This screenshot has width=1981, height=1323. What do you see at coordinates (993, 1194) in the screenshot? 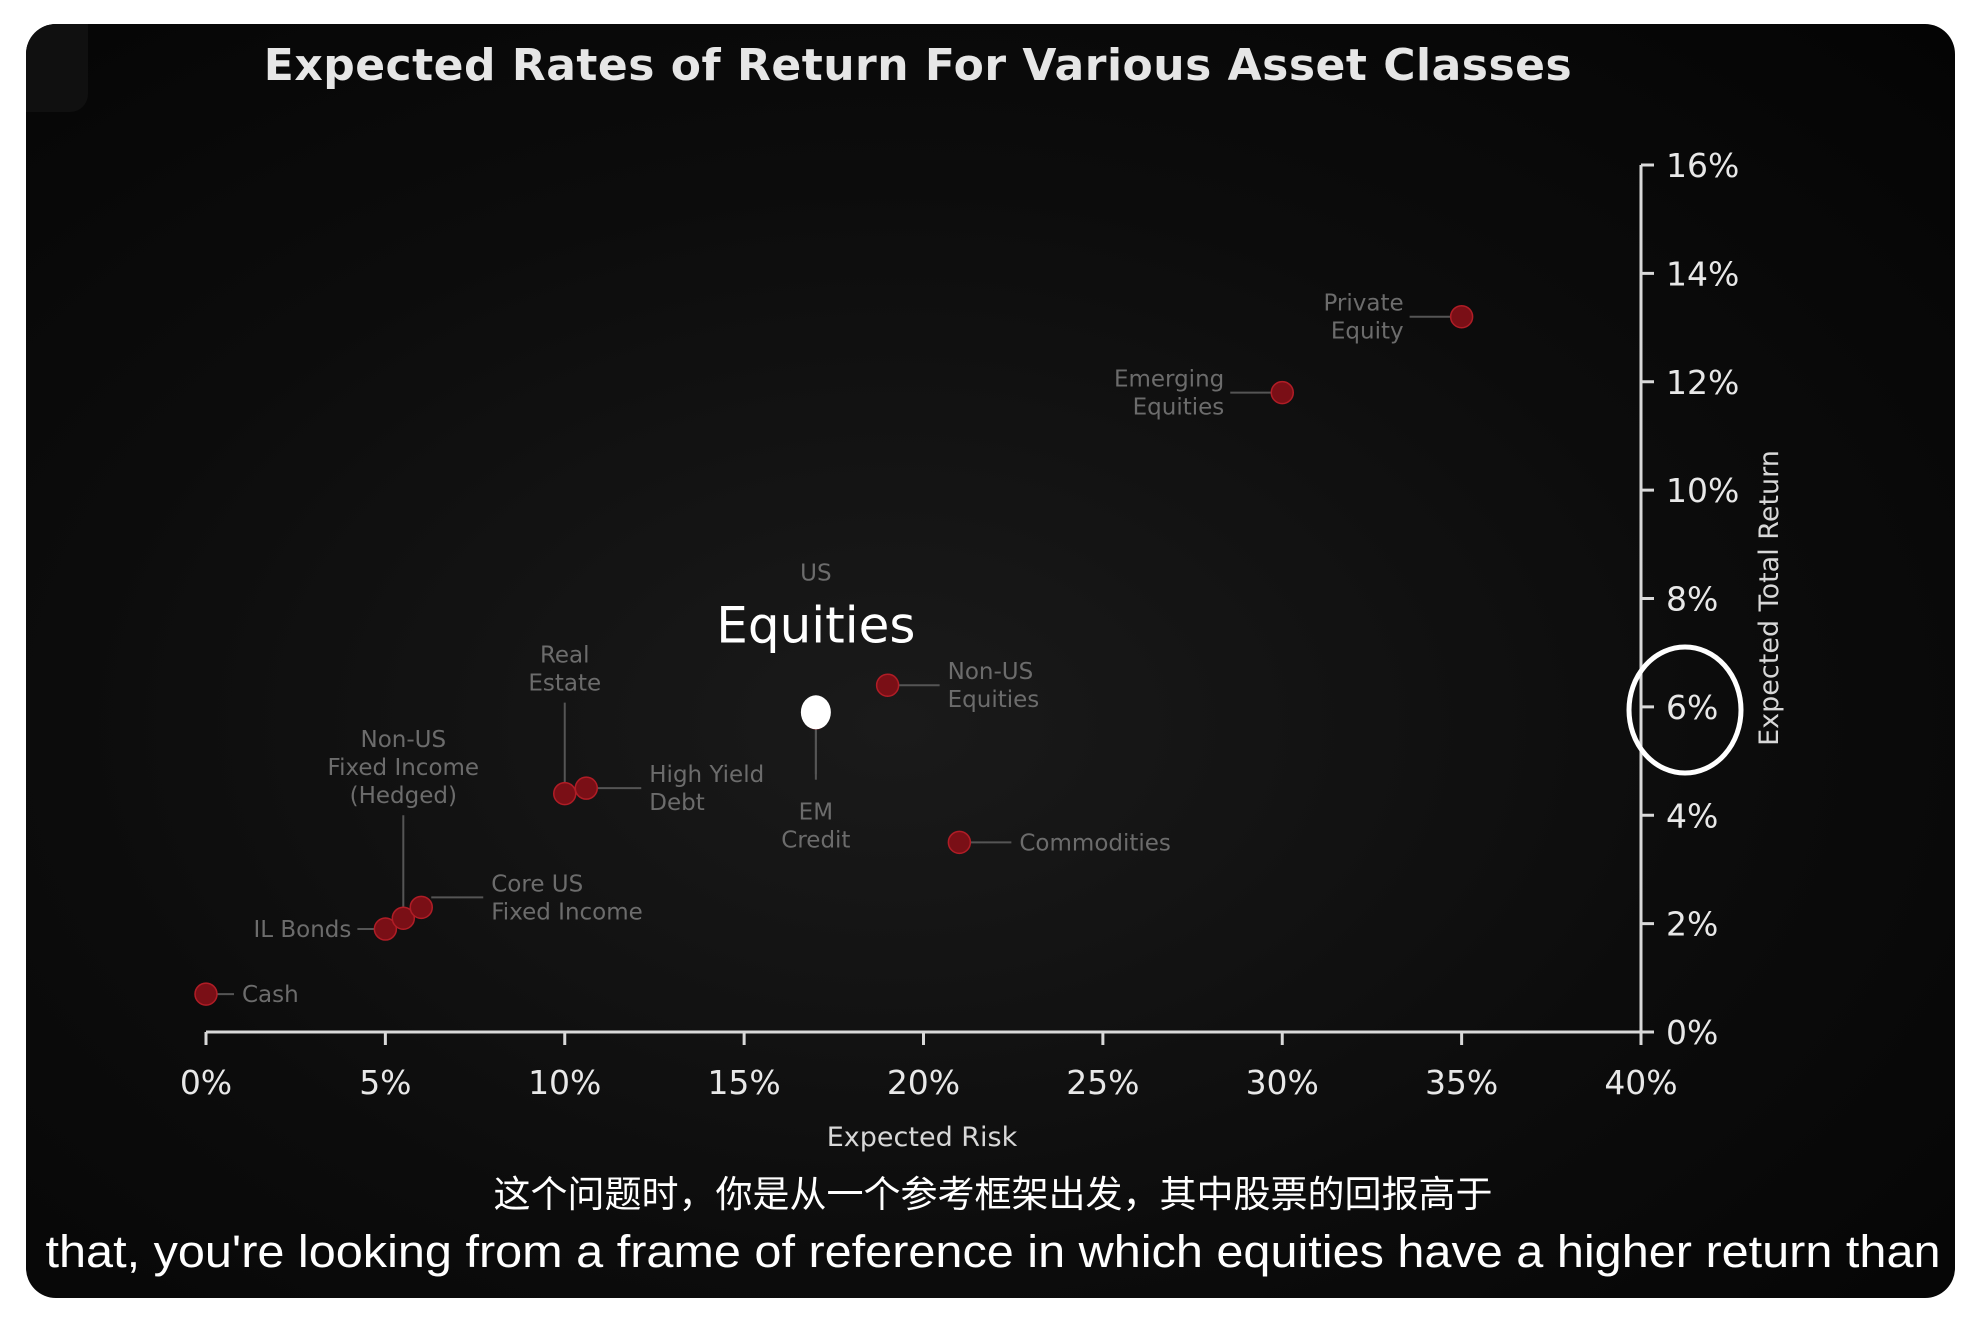
I see `subtitle-chinese: 这个问题时，你是从一个参考框架出发，其中股票的回报高于` at bounding box center [993, 1194].